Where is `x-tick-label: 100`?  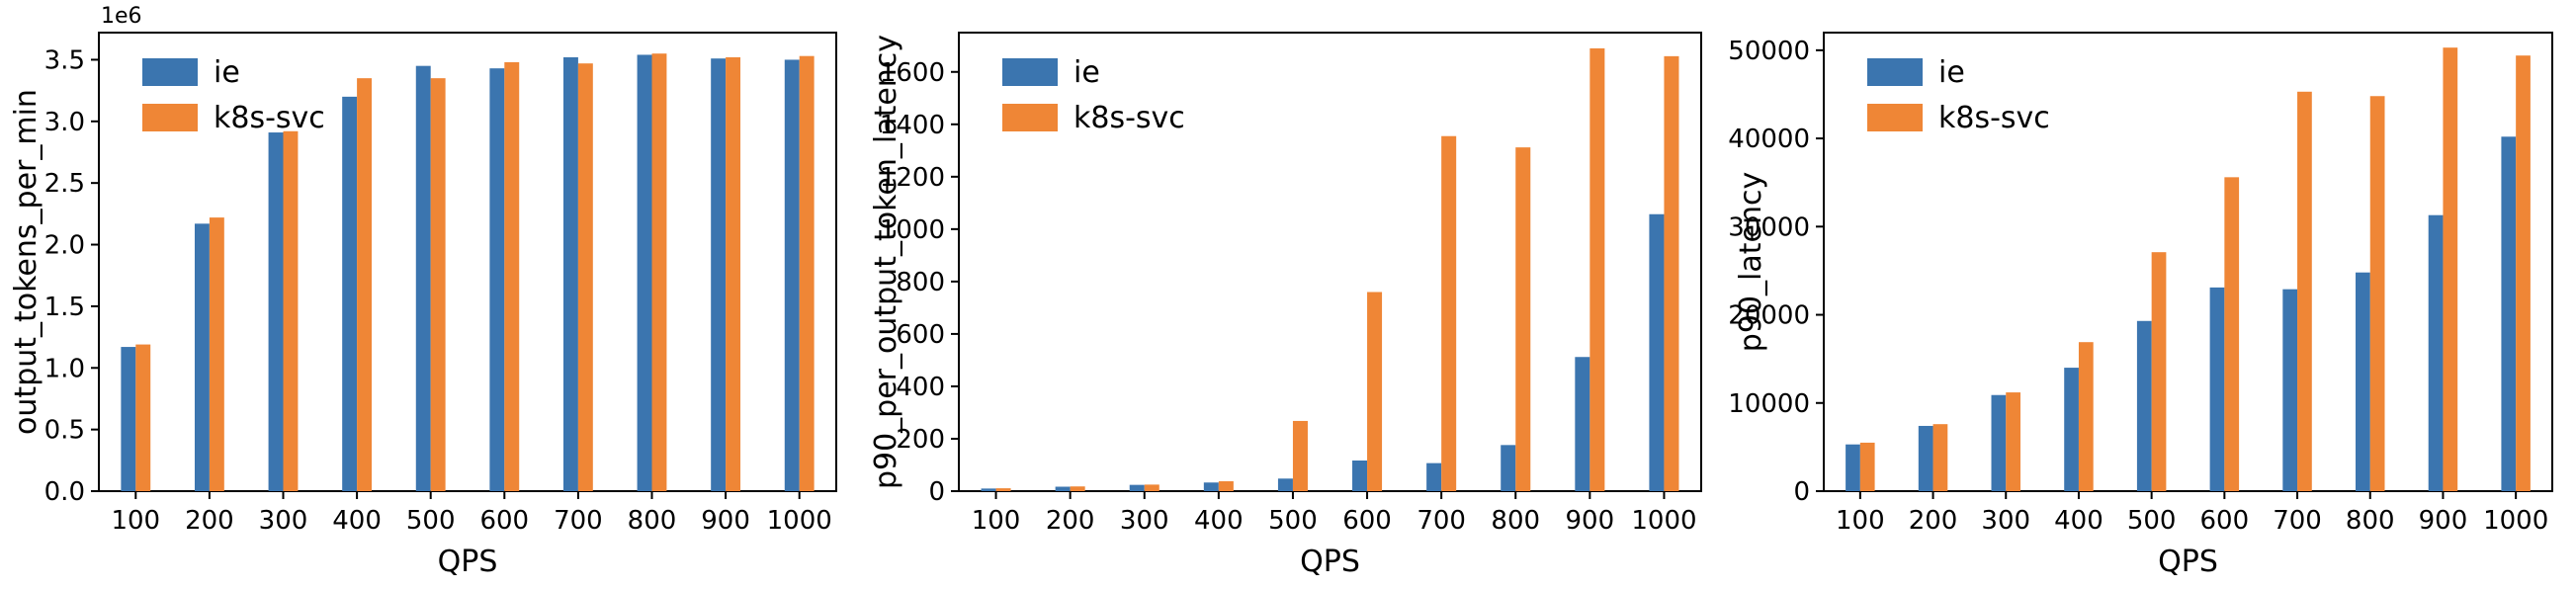 x-tick-label: 100 is located at coordinates (996, 521).